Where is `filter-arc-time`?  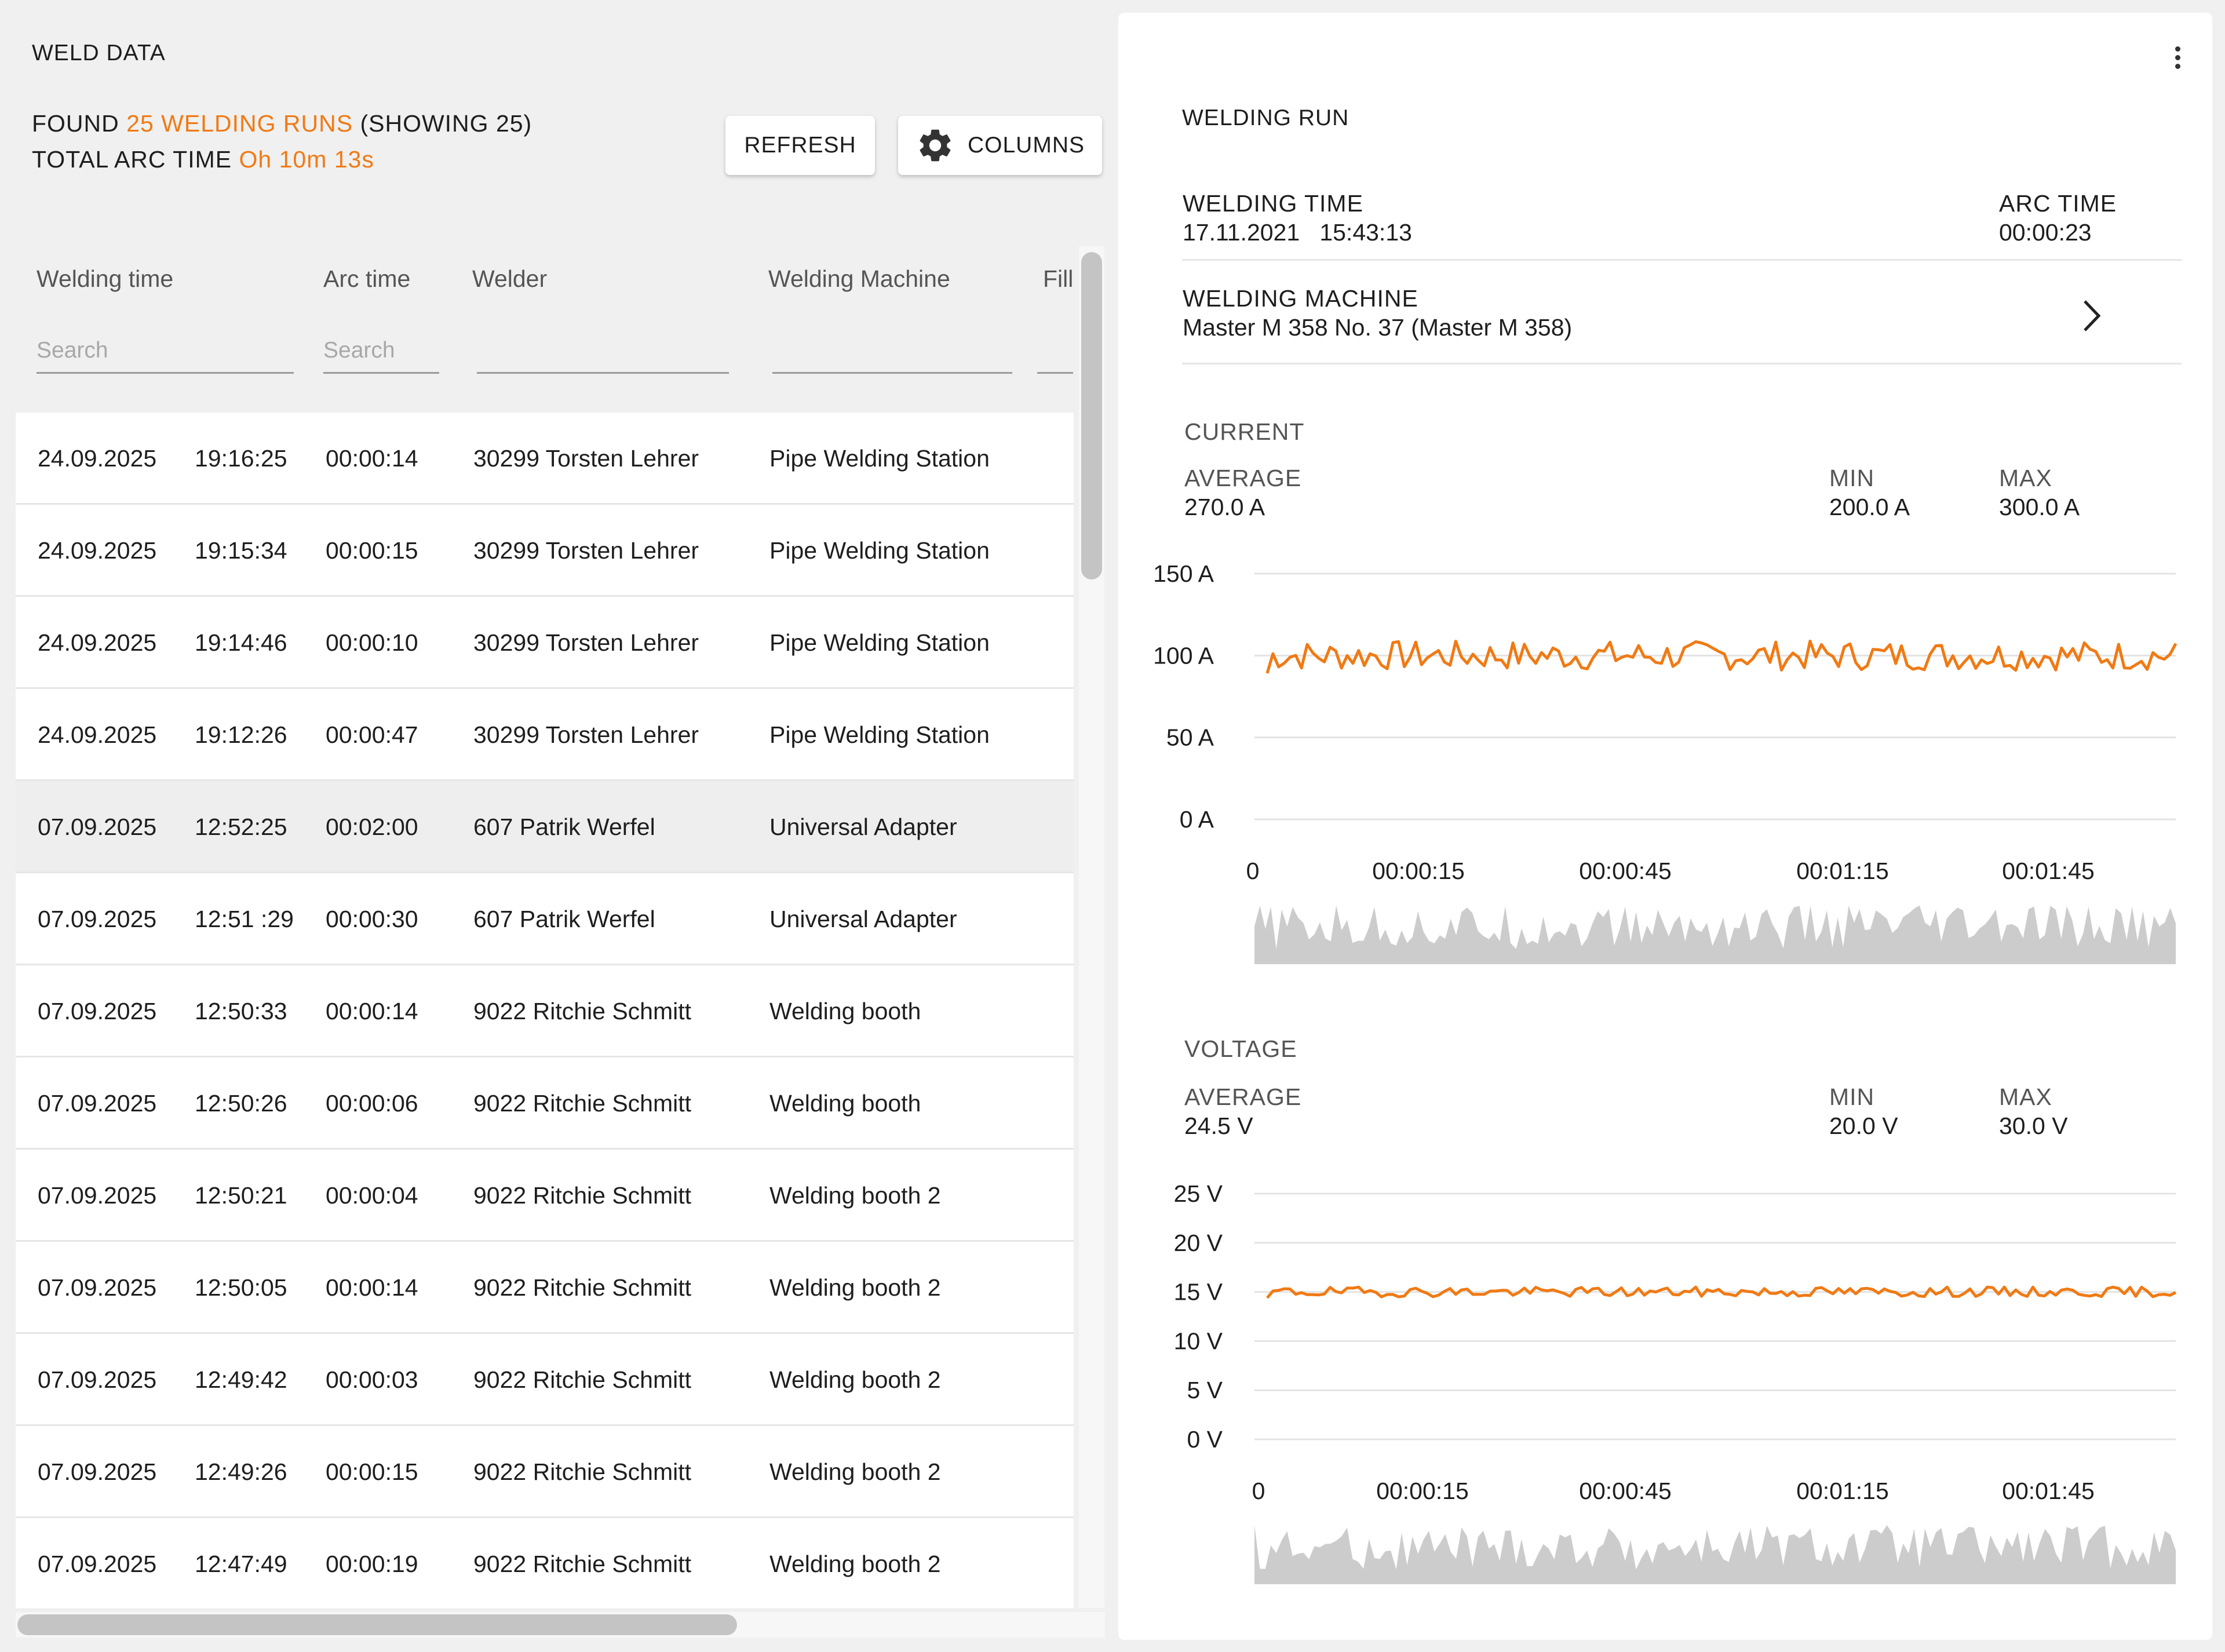 filter-arc-time is located at coordinates (381, 354).